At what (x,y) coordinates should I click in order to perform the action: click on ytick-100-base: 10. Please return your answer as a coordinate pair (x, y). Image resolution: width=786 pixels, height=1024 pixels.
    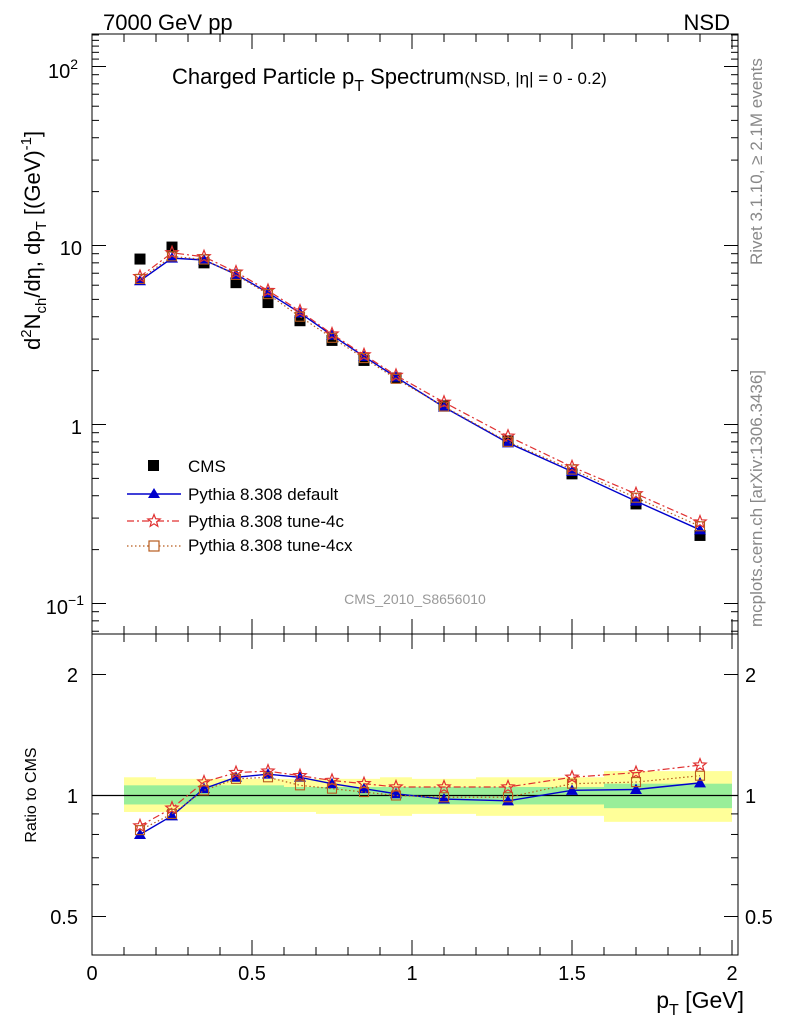
    Looking at the image, I should click on (59, 72).